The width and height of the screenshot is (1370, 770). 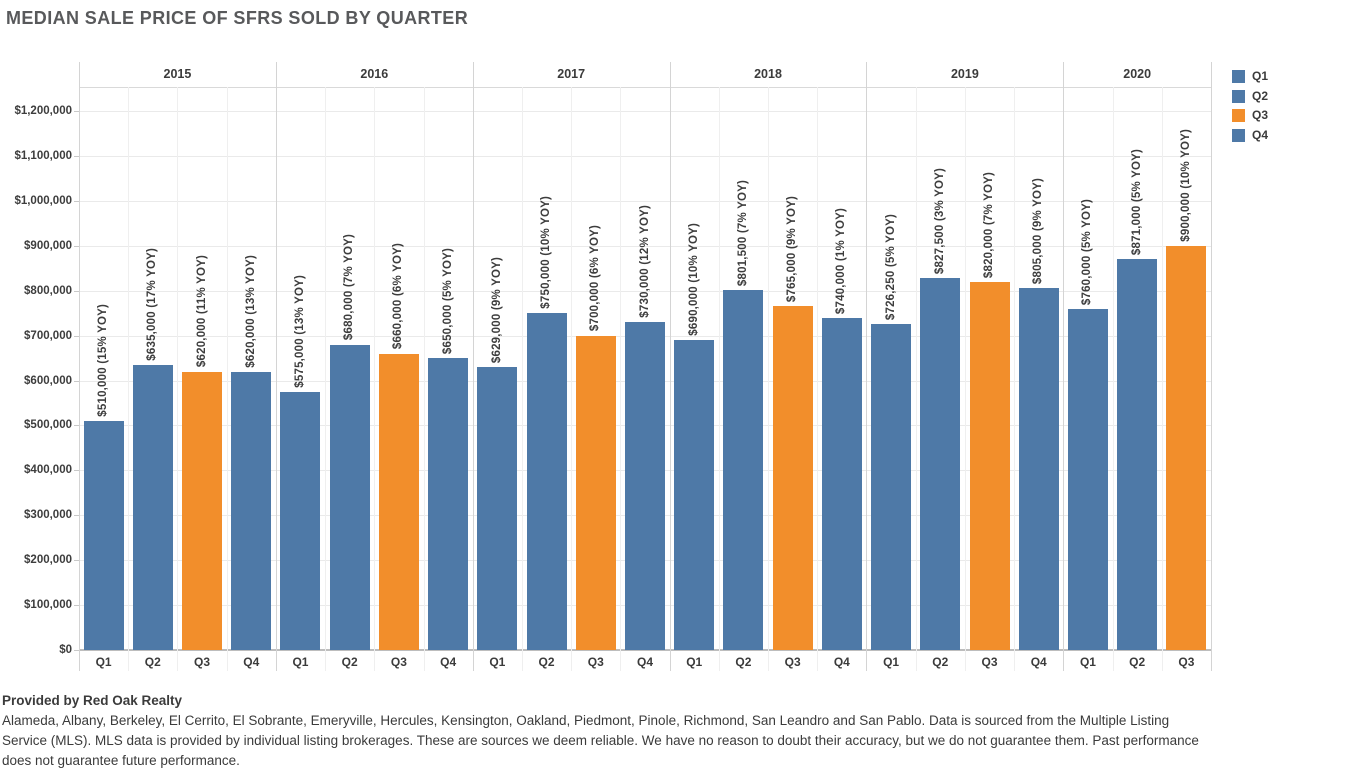 What do you see at coordinates (121, 760) in the screenshot?
I see `footer-disclaimer-line: does not guarantee future performance.` at bounding box center [121, 760].